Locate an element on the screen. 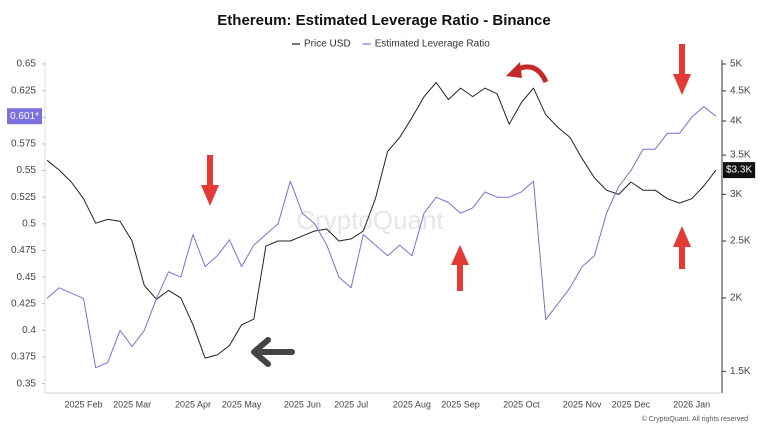 This screenshot has height=432, width=768. y-tick-label: 0.475 is located at coordinates (23, 250).